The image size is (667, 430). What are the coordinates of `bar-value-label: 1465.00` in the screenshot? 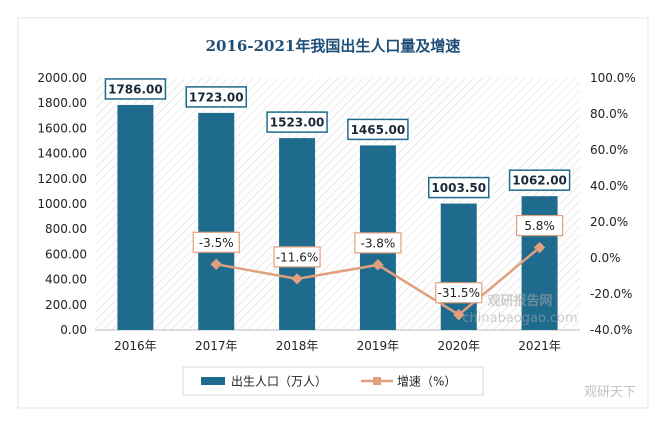 It's located at (378, 130).